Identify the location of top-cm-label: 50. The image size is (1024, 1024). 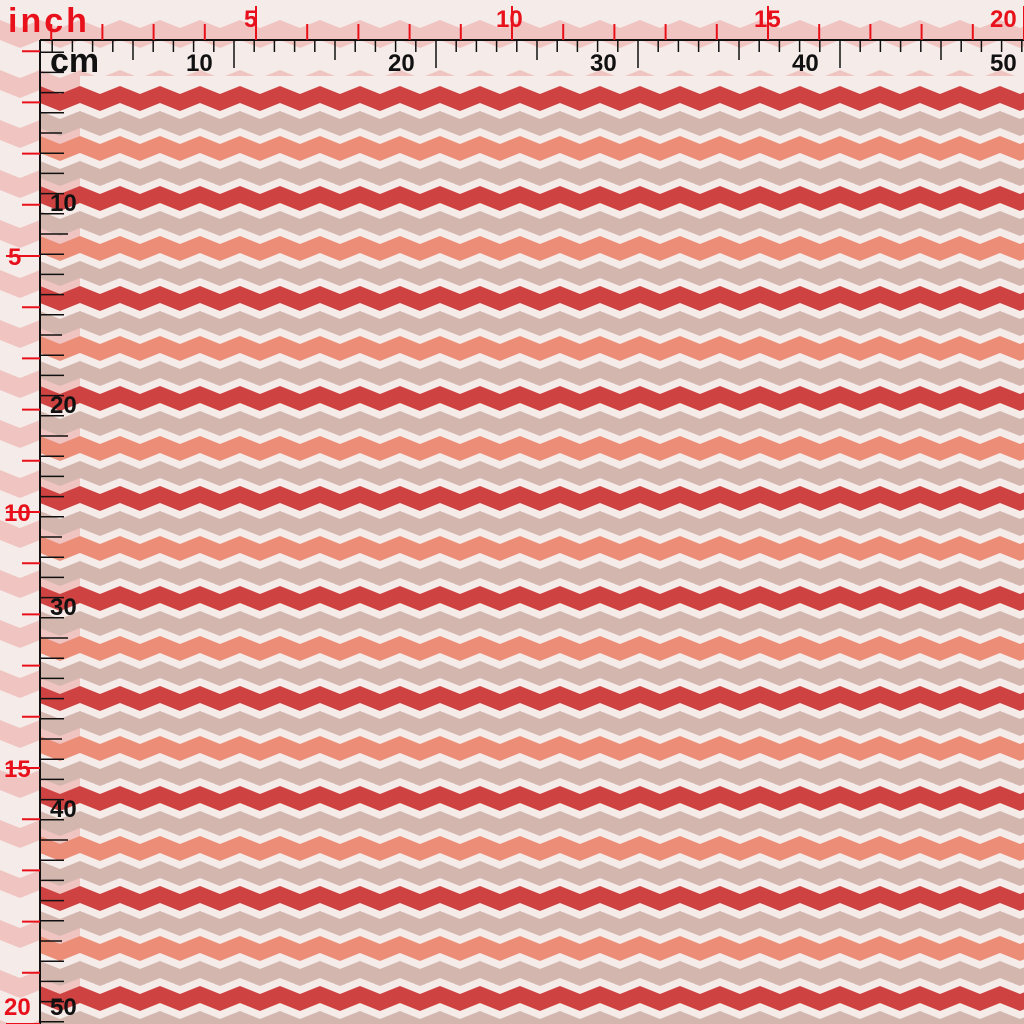
(1003, 63).